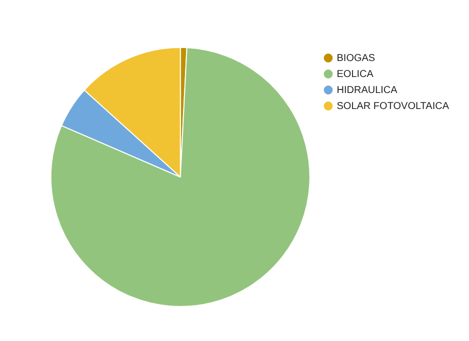  I want to click on legend-label: HIDRAULICA, so click(367, 90).